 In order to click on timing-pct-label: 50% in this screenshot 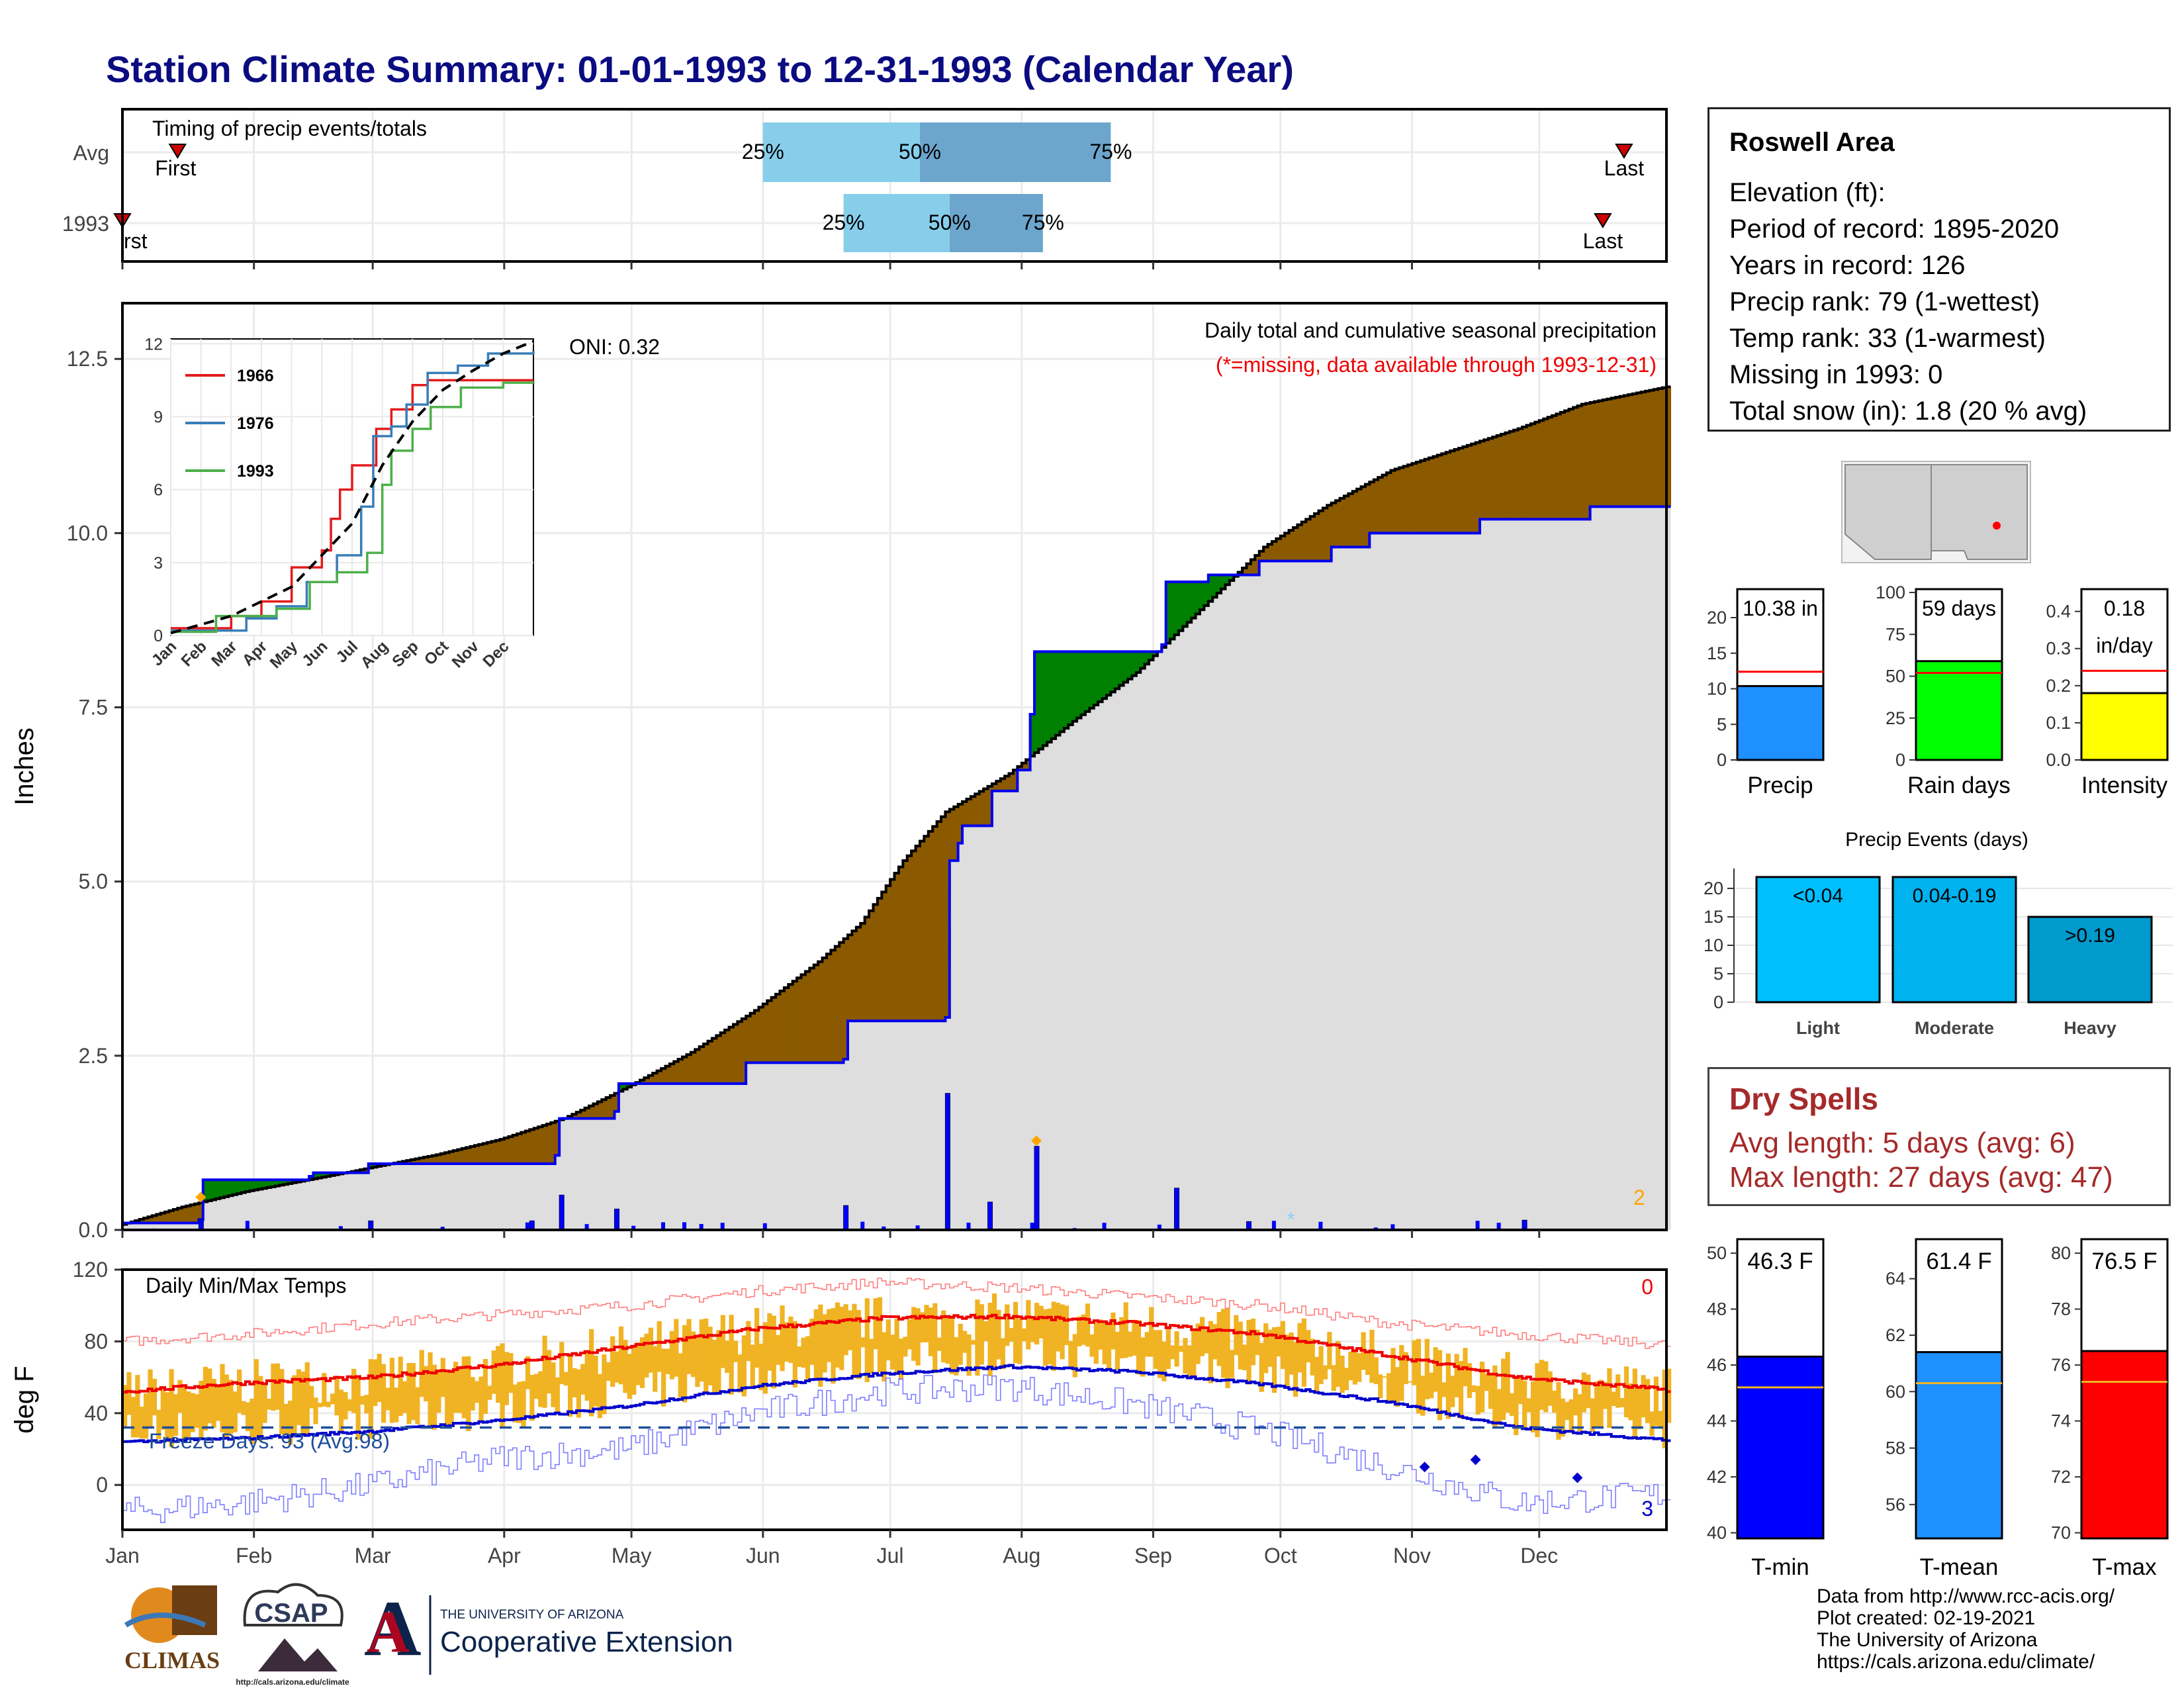, I will do `click(950, 222)`.